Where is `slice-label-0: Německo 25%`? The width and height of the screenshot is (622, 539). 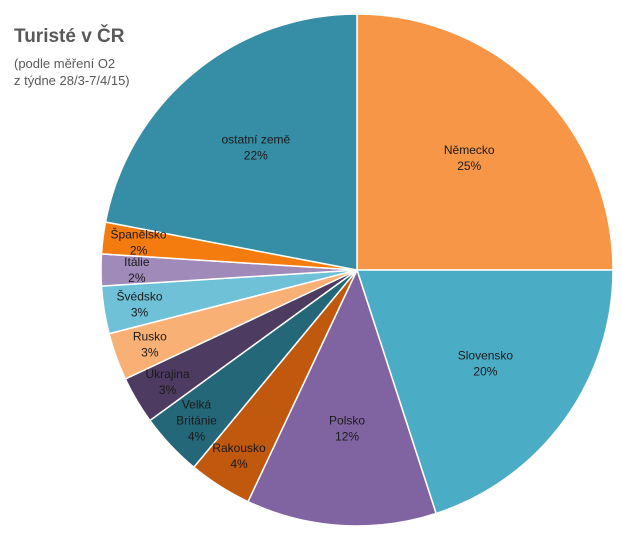
slice-label-0: Německo 25% is located at coordinates (469, 158).